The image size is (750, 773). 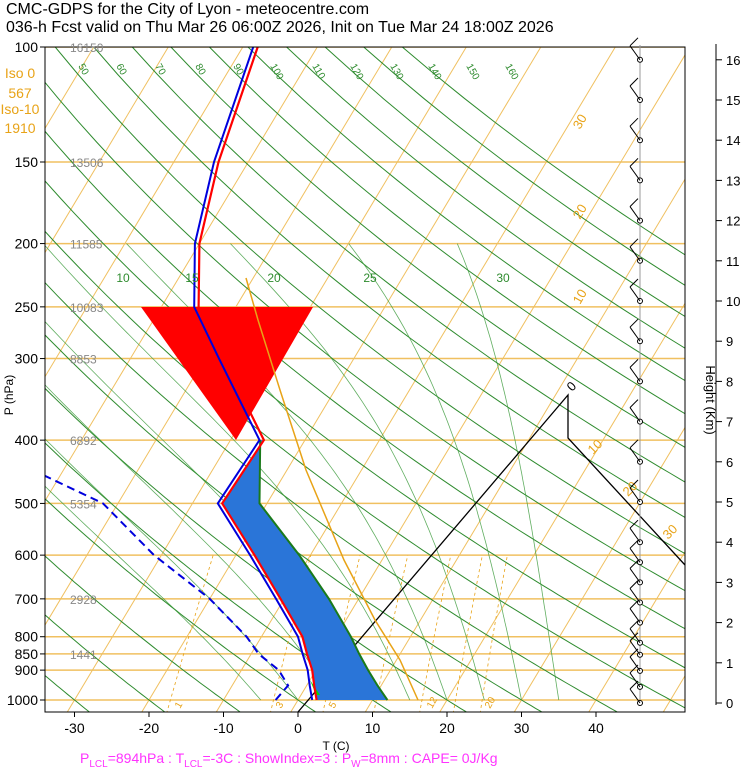 What do you see at coordinates (729, 663) in the screenshot?
I see `height-tick-label: 1` at bounding box center [729, 663].